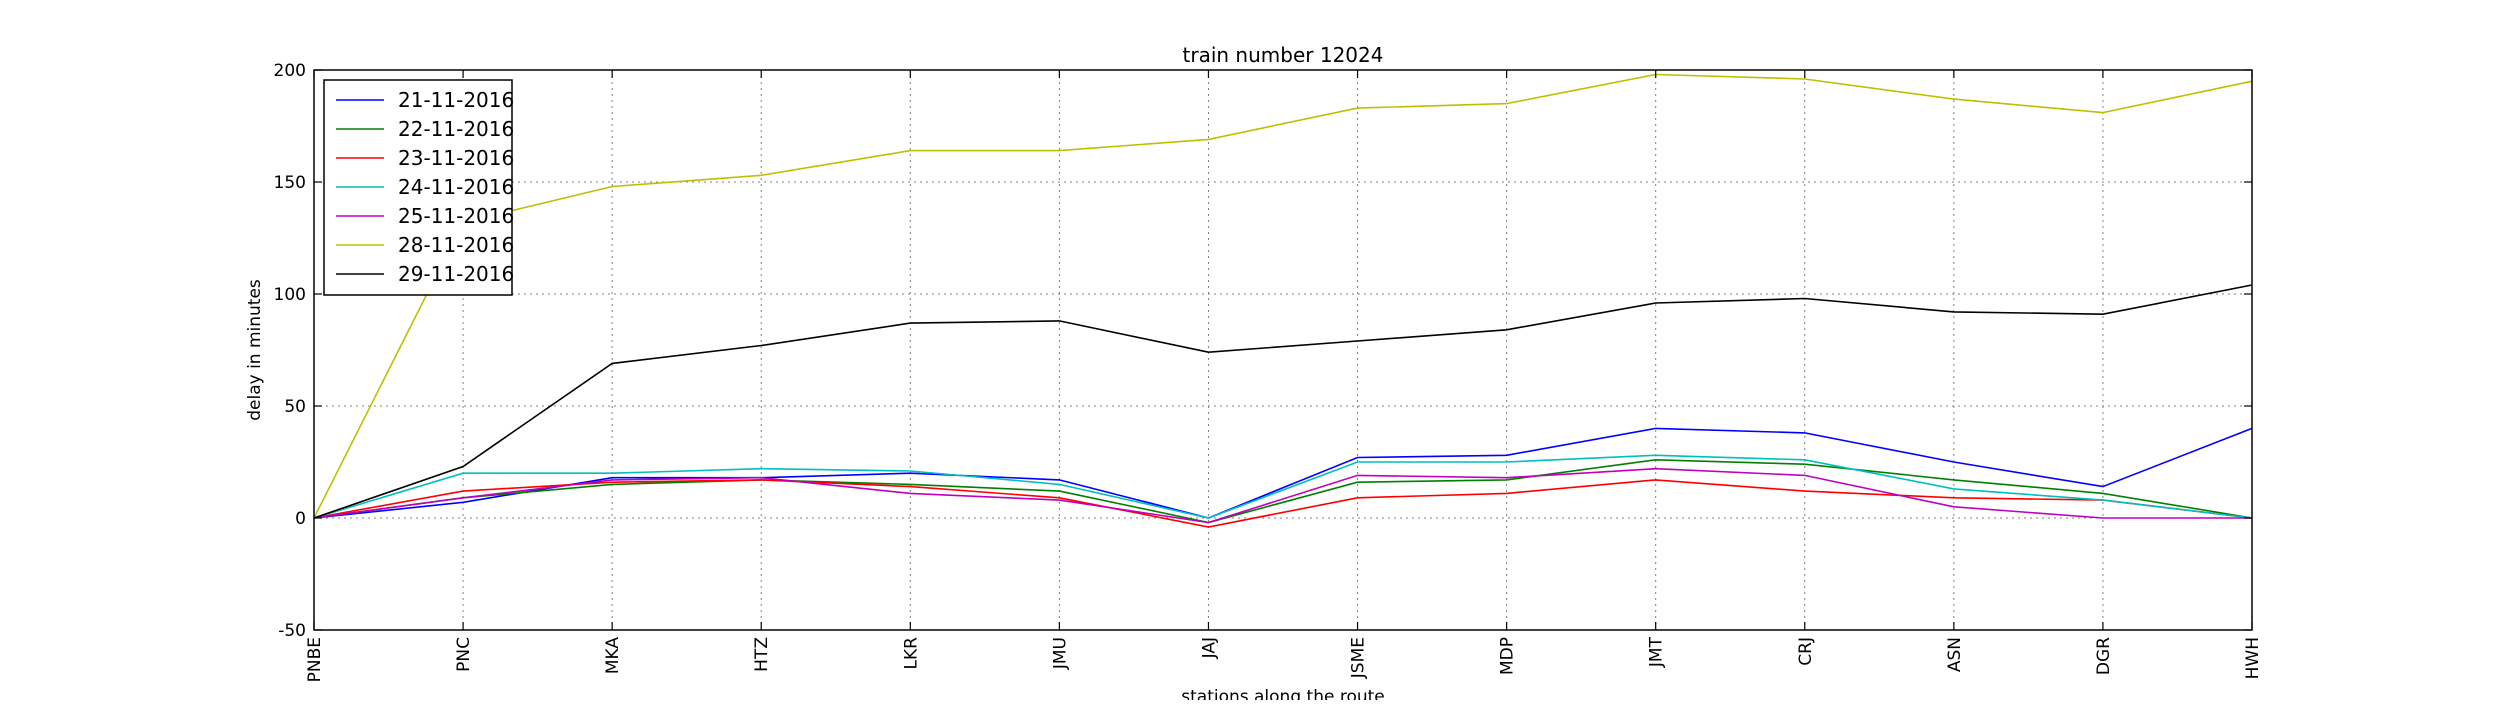 The height and width of the screenshot is (704, 2500). I want to click on x-tick-label: PNBE, so click(315, 659).